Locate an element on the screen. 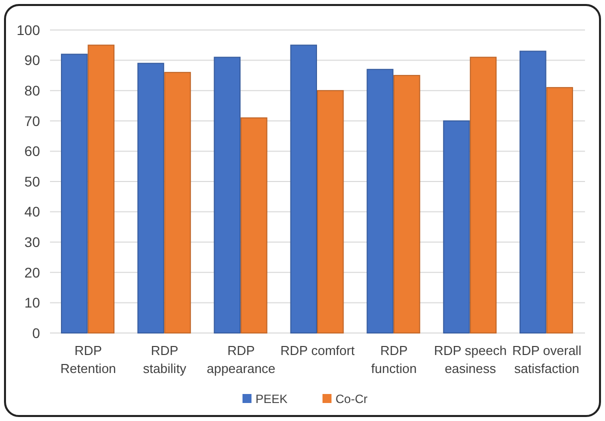  y-tick-label: 20 is located at coordinates (32, 272).